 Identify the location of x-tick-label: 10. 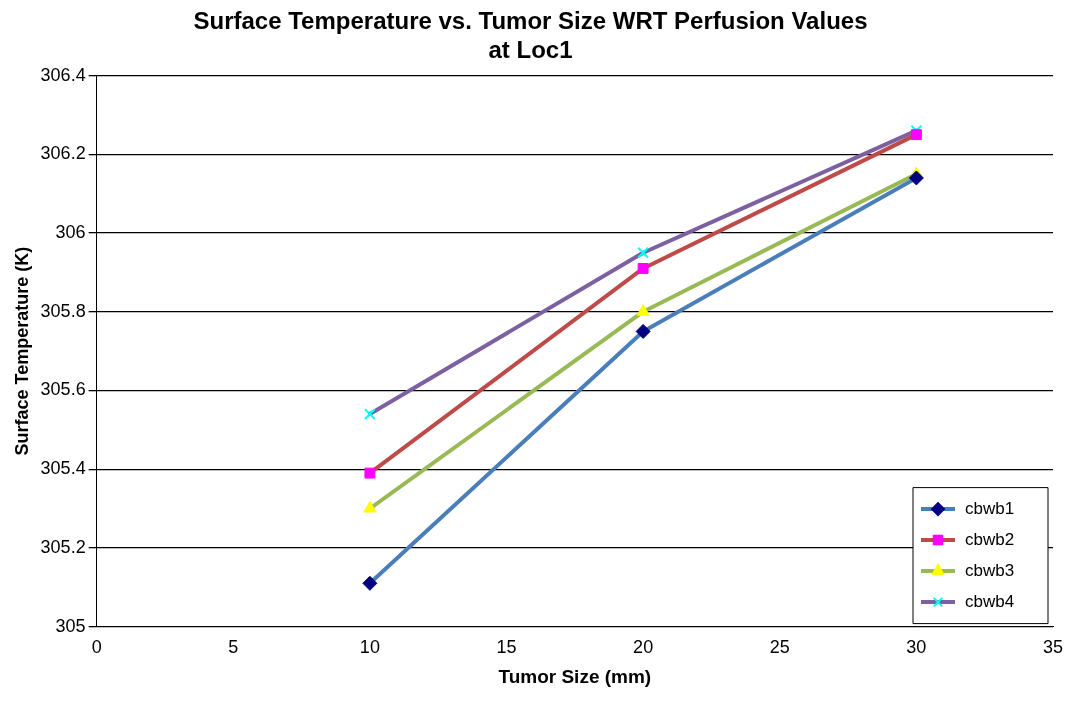
(369, 647).